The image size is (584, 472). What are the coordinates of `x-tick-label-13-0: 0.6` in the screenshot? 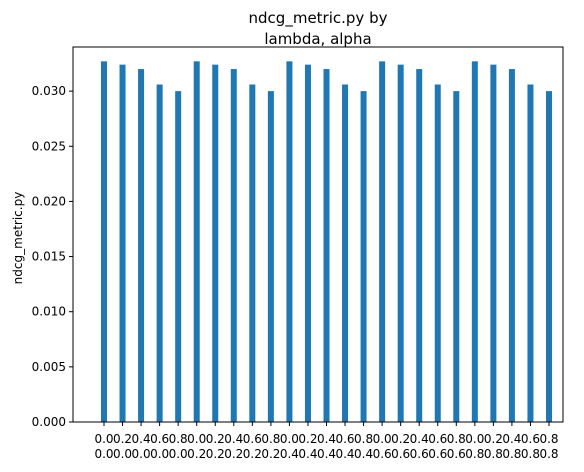 It's located at (344, 439).